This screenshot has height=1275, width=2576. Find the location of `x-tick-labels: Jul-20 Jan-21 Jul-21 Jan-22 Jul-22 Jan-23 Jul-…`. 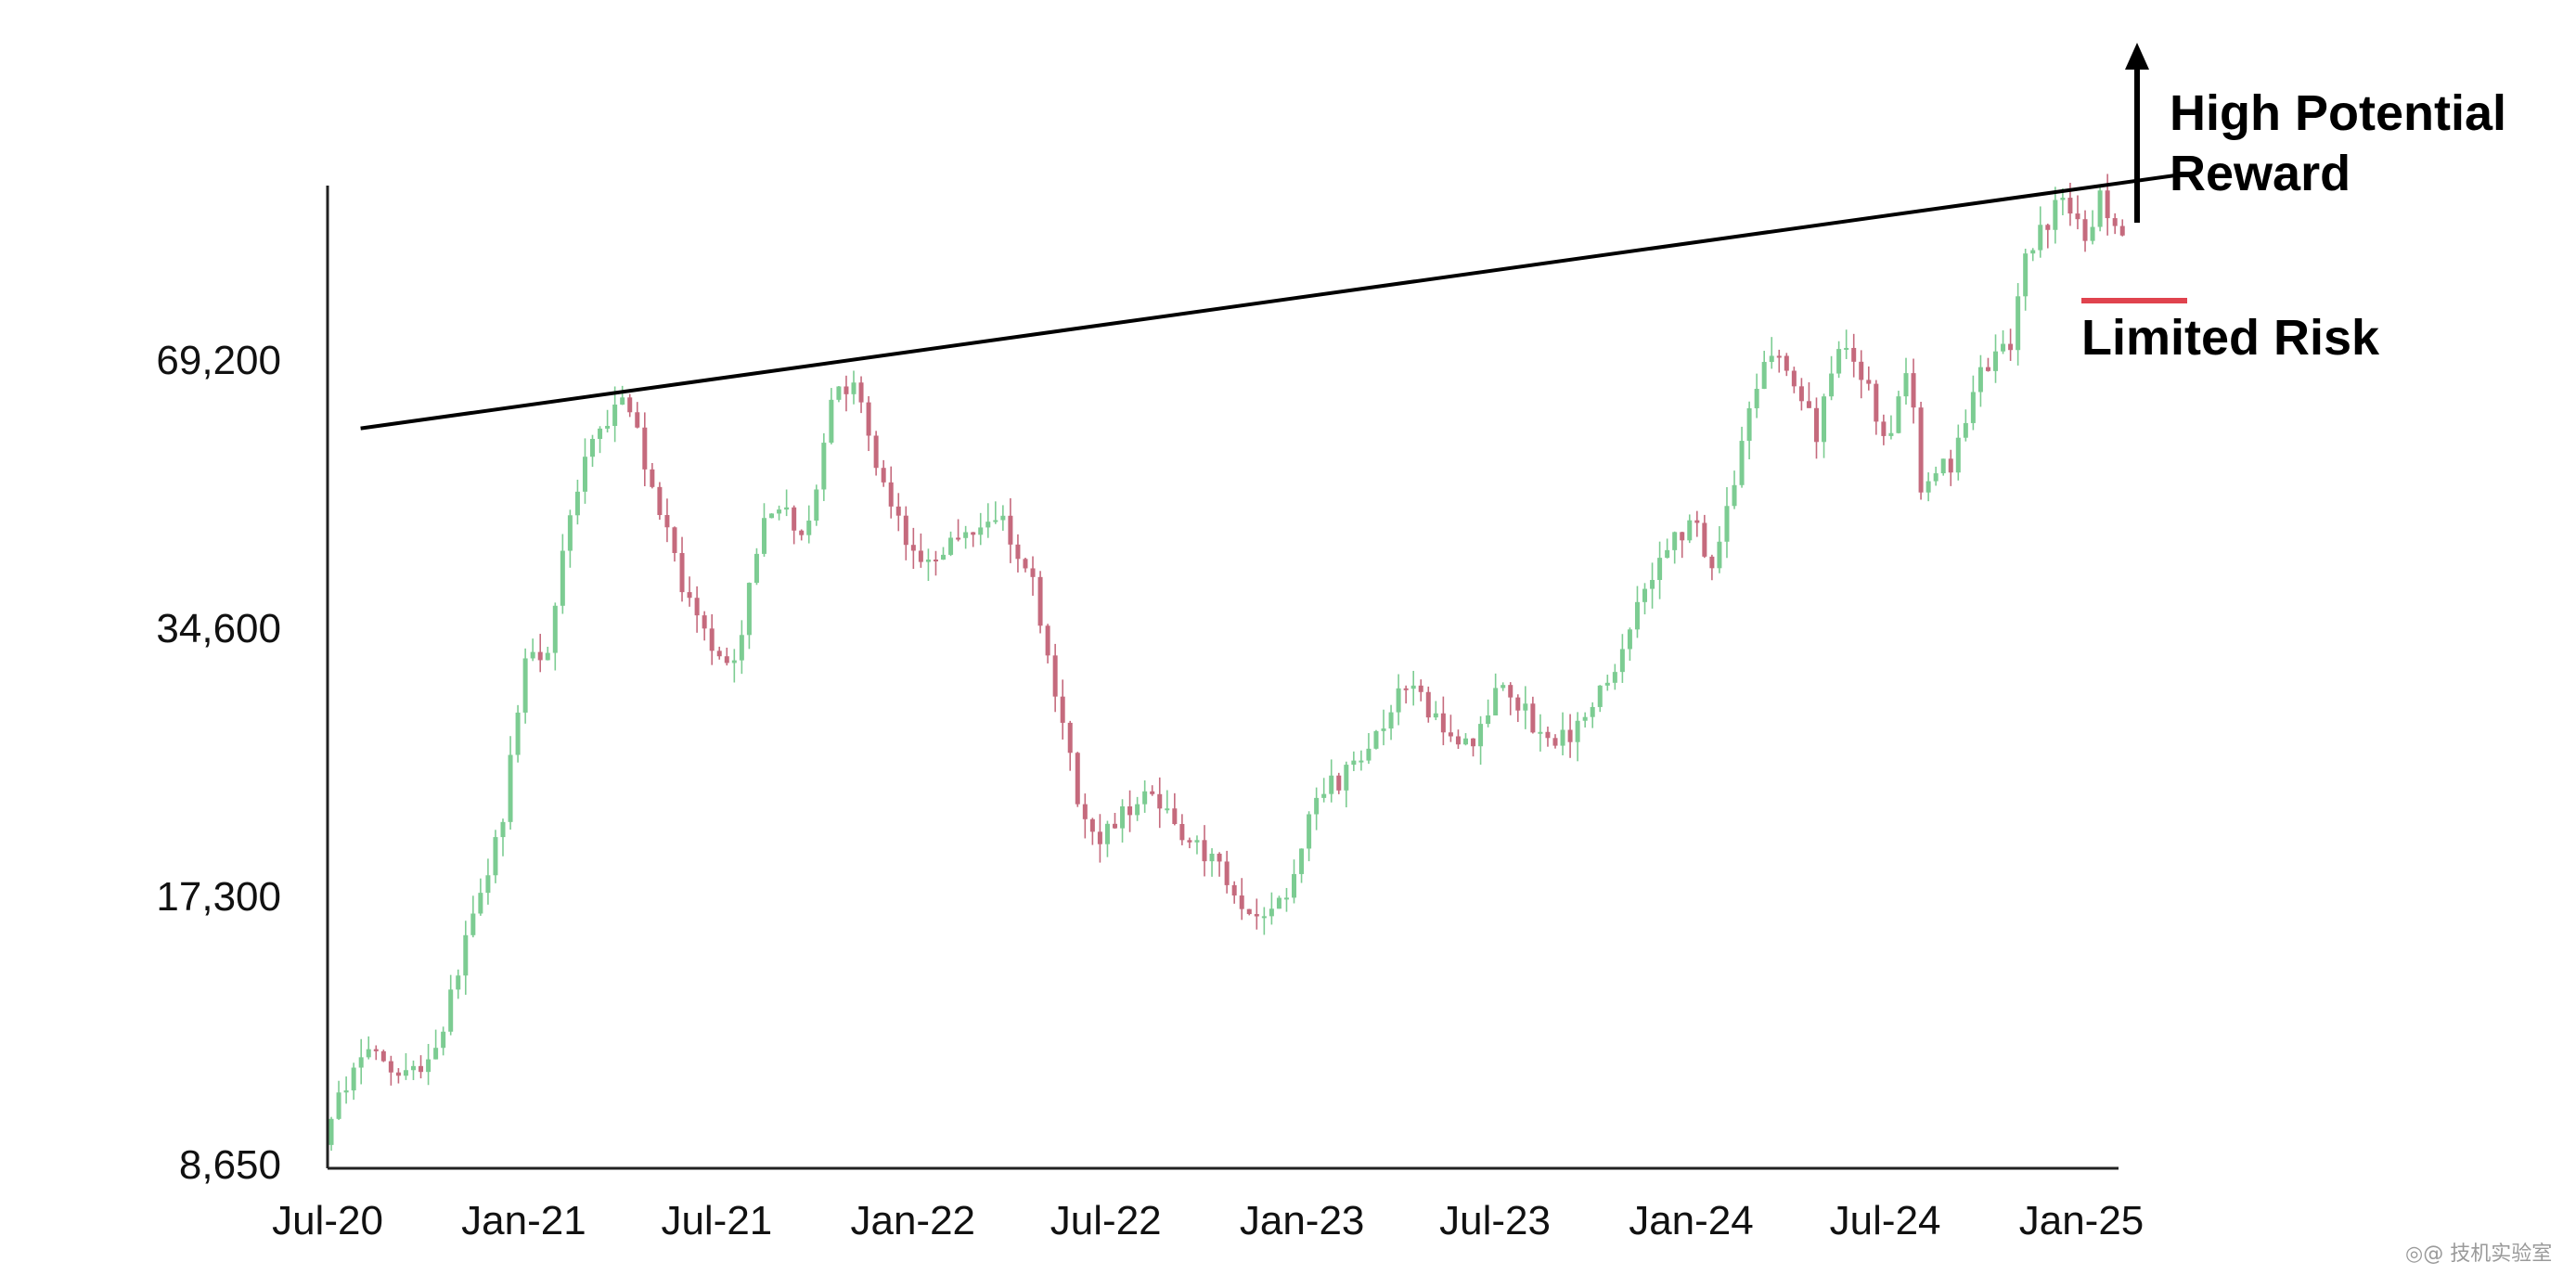

x-tick-labels: Jul-20 Jan-21 Jul-21 Jan-22 Jul-22 Jan-23 Jul-… is located at coordinates (1208, 1220).